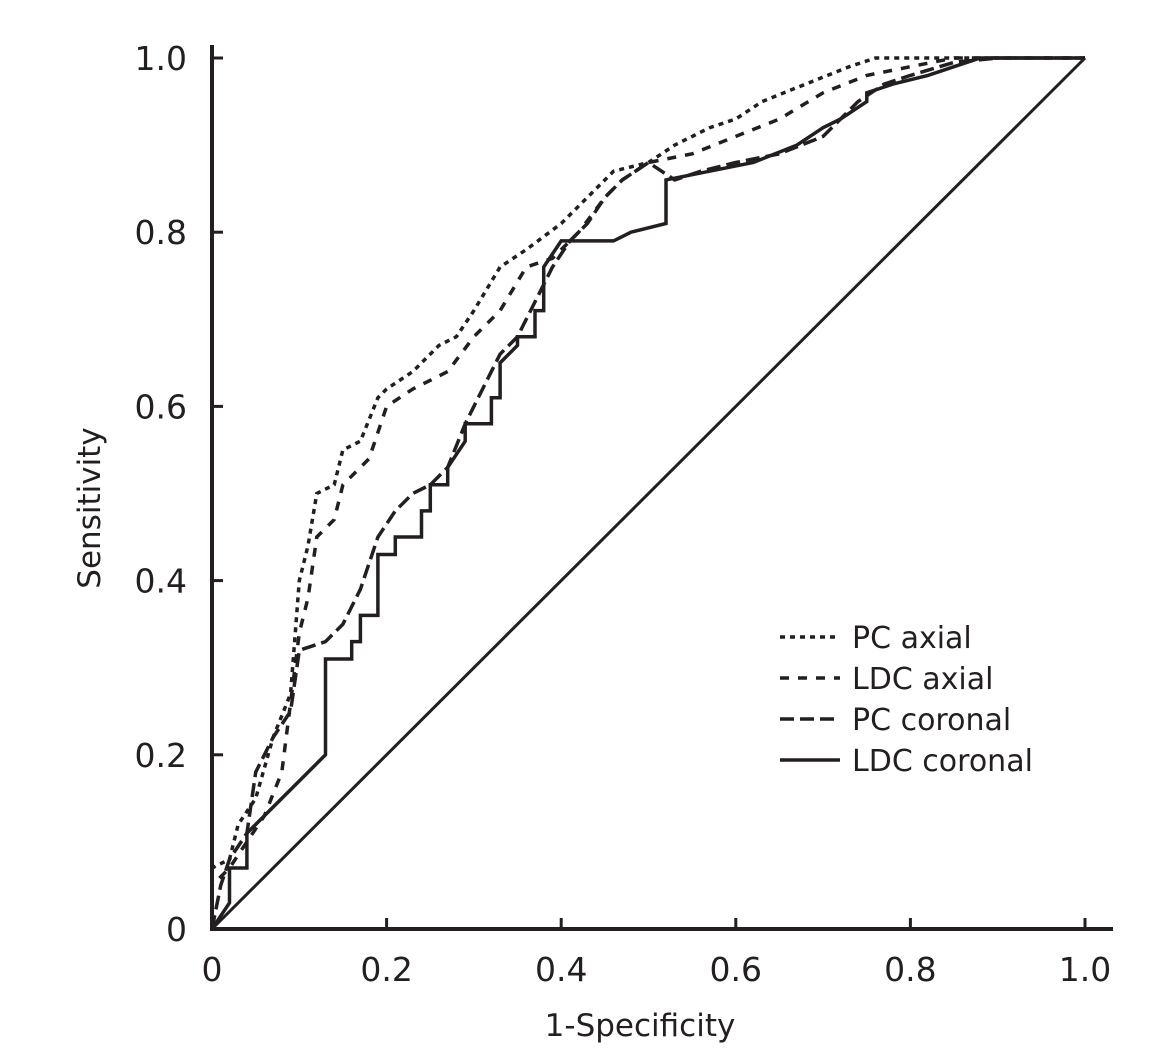 The width and height of the screenshot is (1164, 1055). I want to click on y-axis-title: Sensitivity, so click(90, 507).